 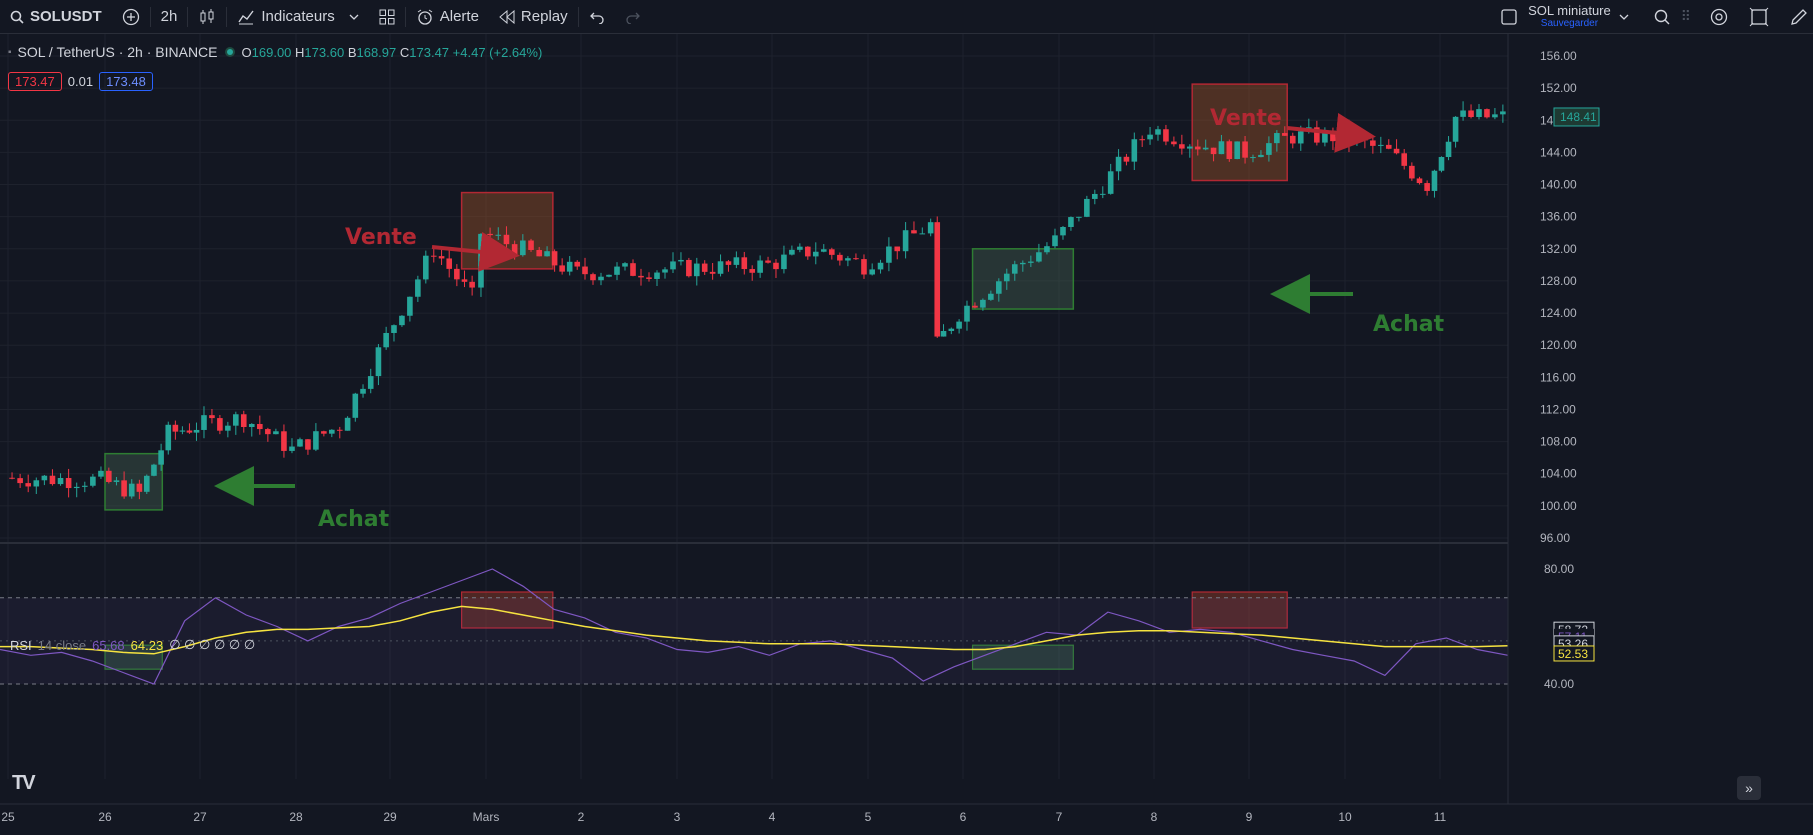 I want to click on redo-button, so click(x=633, y=16).